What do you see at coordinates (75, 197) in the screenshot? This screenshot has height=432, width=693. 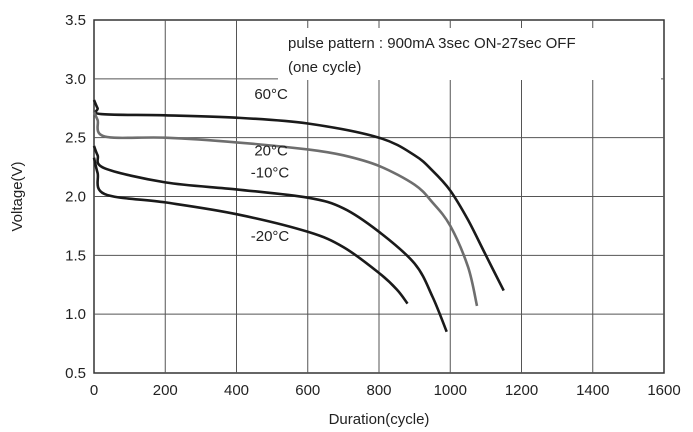 I see `y-tick-label: 2.0` at bounding box center [75, 197].